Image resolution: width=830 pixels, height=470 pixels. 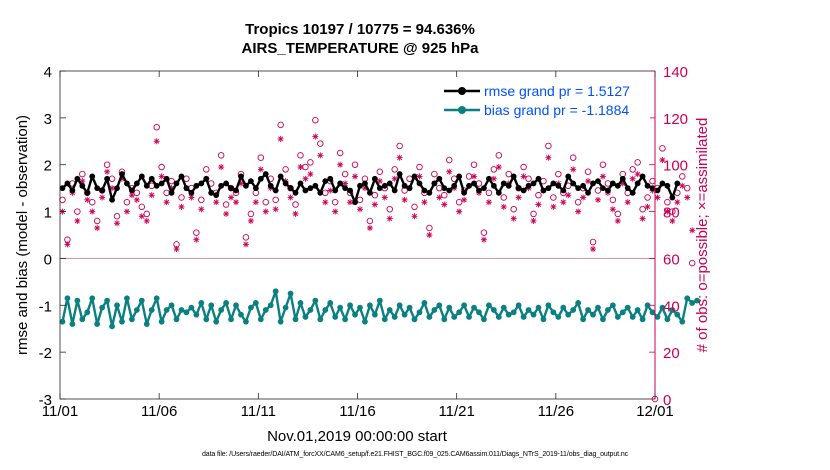 What do you see at coordinates (60, 411) in the screenshot?
I see `x-tick-label: 11/01` at bounding box center [60, 411].